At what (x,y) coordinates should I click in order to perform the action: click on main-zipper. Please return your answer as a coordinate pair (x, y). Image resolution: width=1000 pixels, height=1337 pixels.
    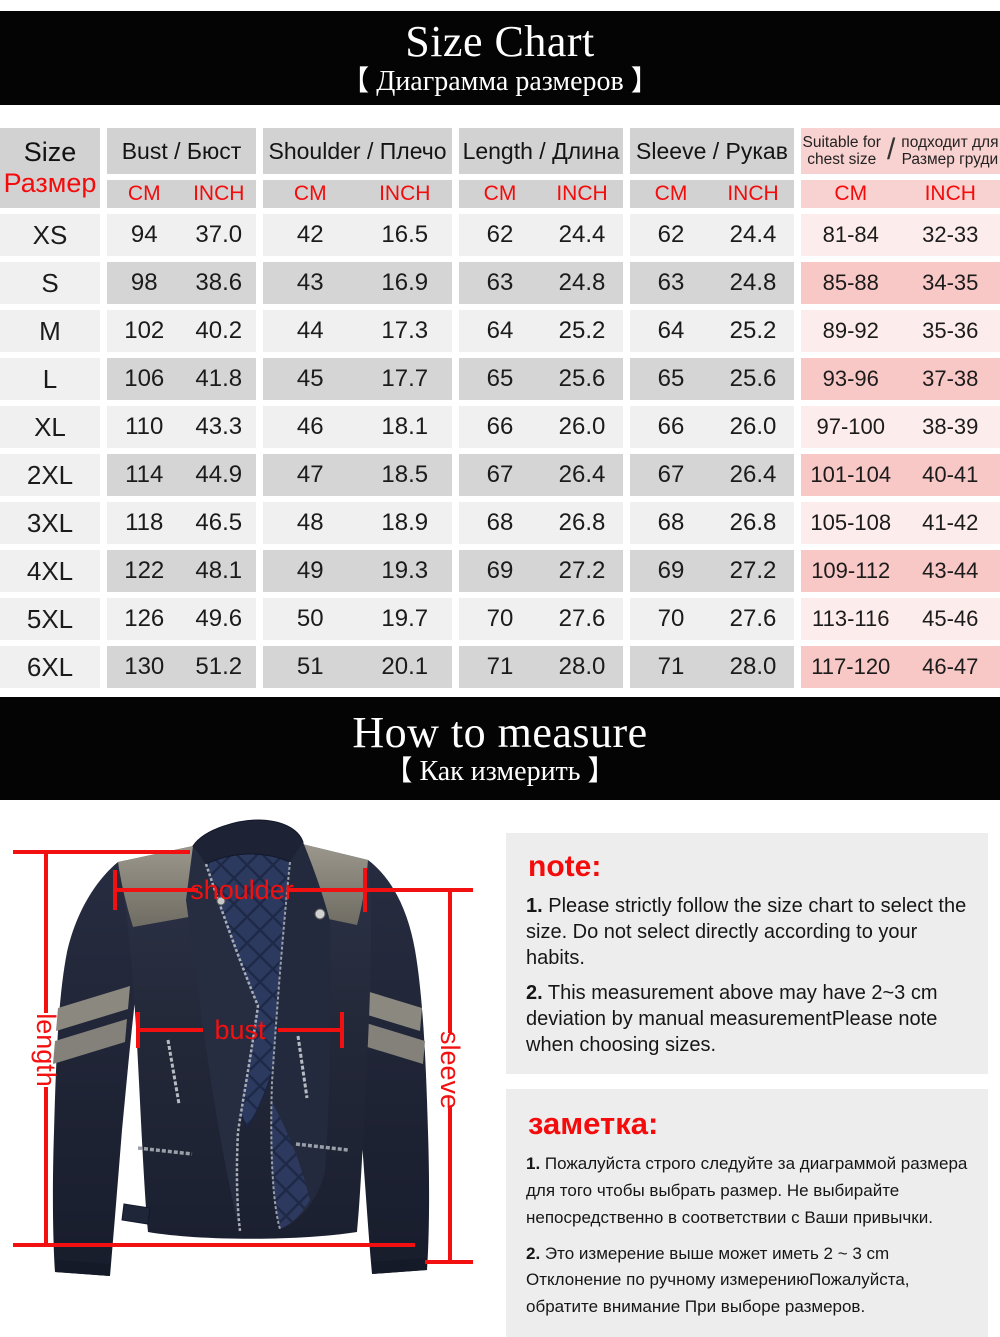
    Looking at the image, I should click on (232, 1047).